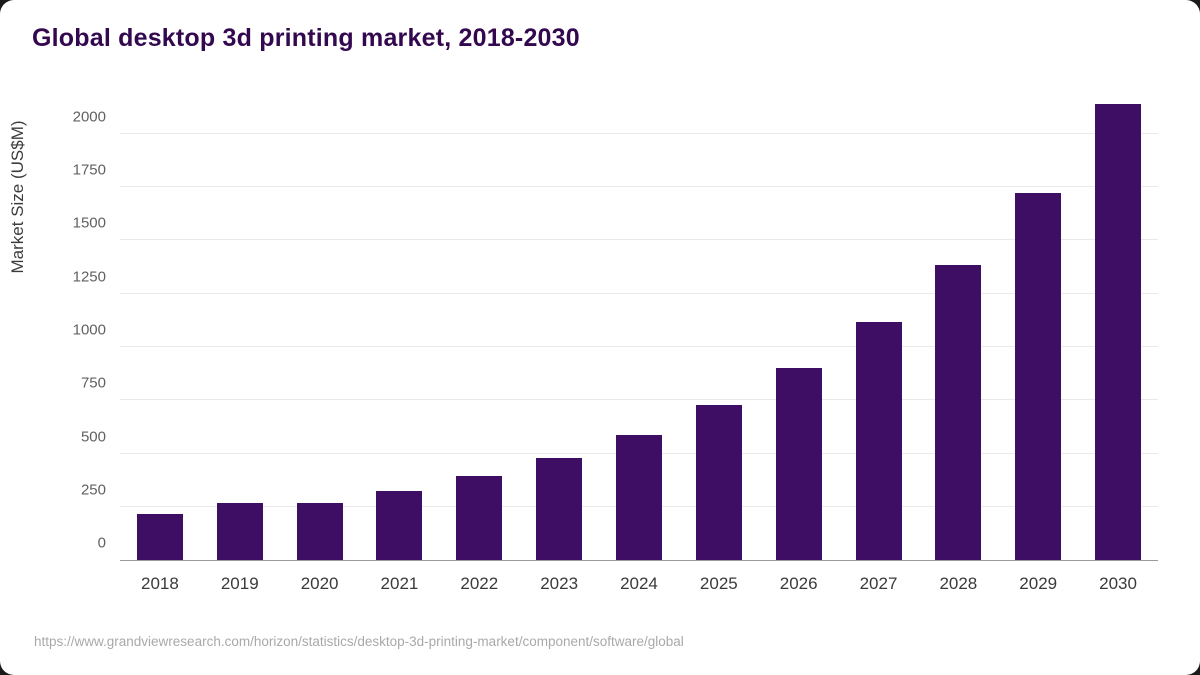  I want to click on x-tick-label: 2022, so click(479, 583).